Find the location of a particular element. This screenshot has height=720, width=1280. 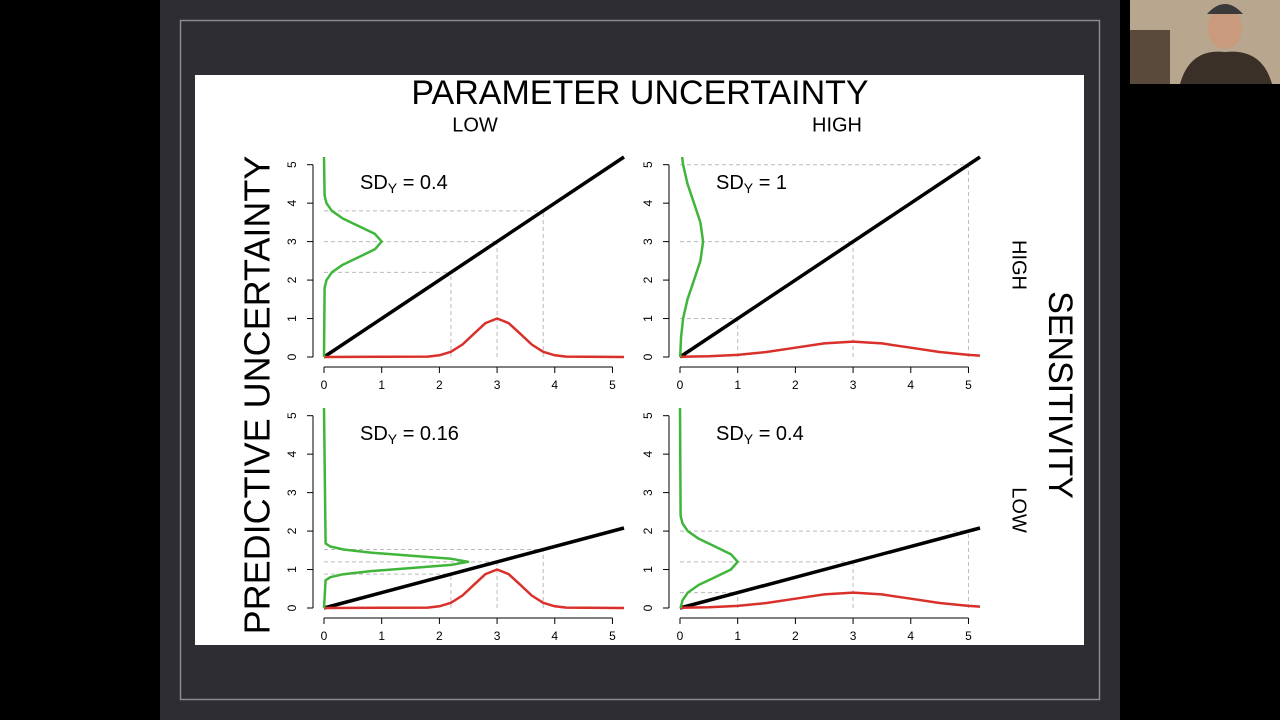

sd-label: SDY = 0.16 is located at coordinates (409, 434).